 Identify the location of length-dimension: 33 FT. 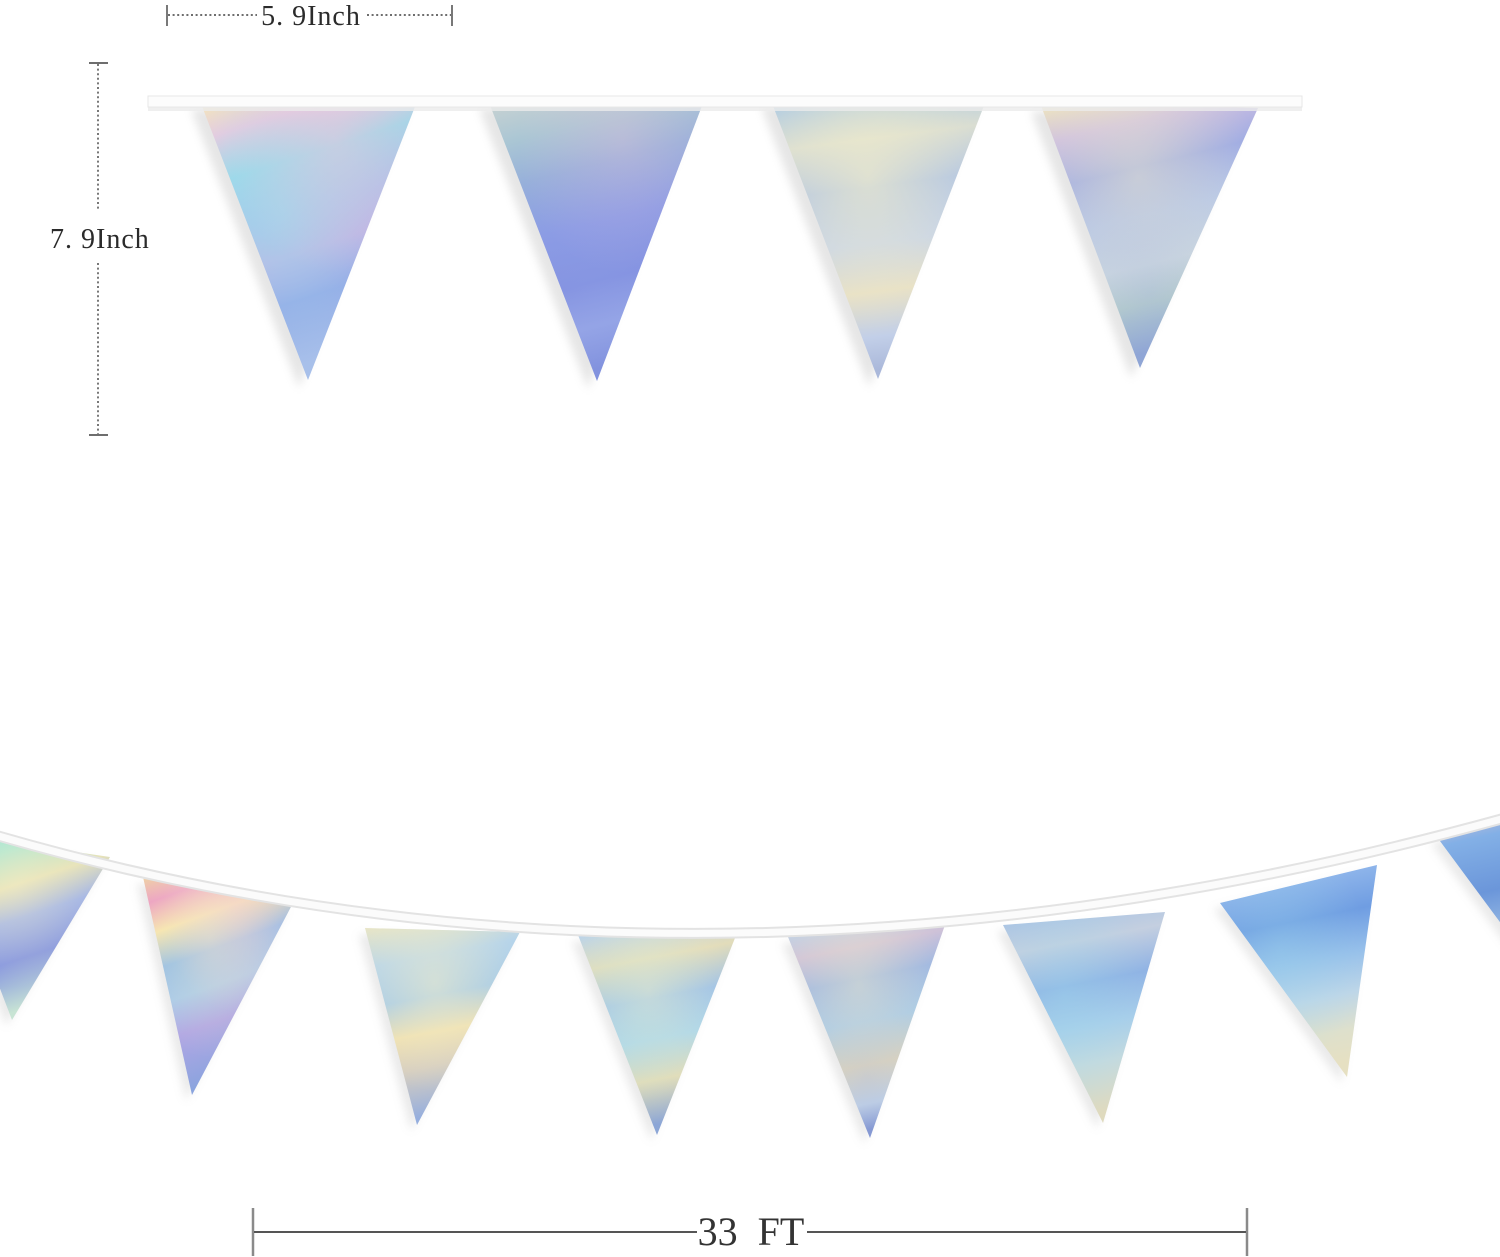
(750, 1232).